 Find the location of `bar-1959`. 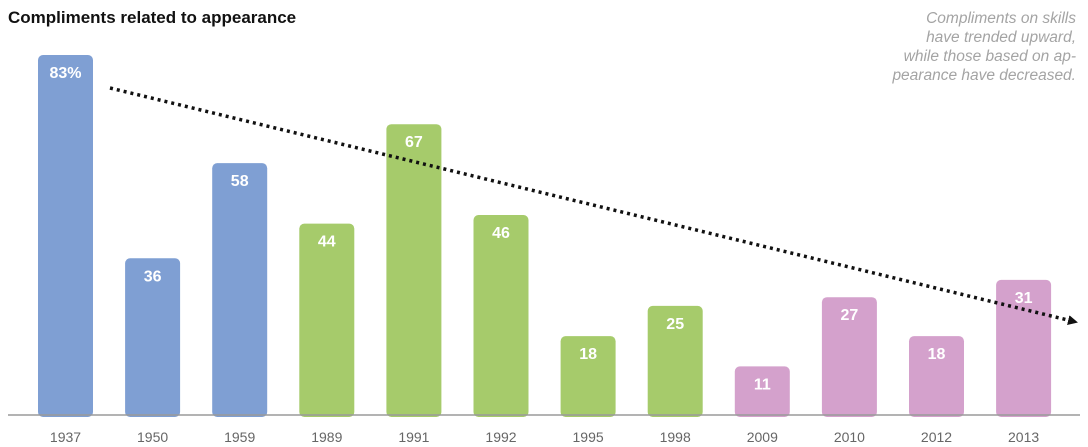

bar-1959 is located at coordinates (240, 290).